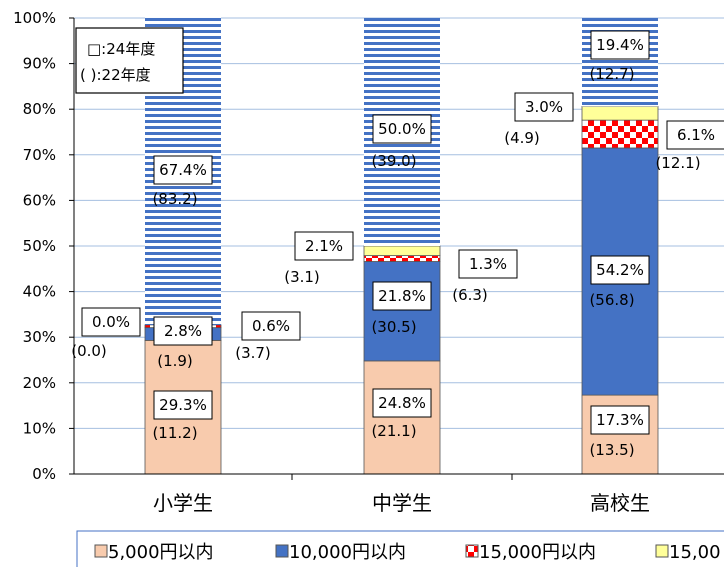 The image size is (724, 567). Describe the element at coordinates (393, 431) in the screenshot. I see `prev-year-label: (21.1)` at that location.